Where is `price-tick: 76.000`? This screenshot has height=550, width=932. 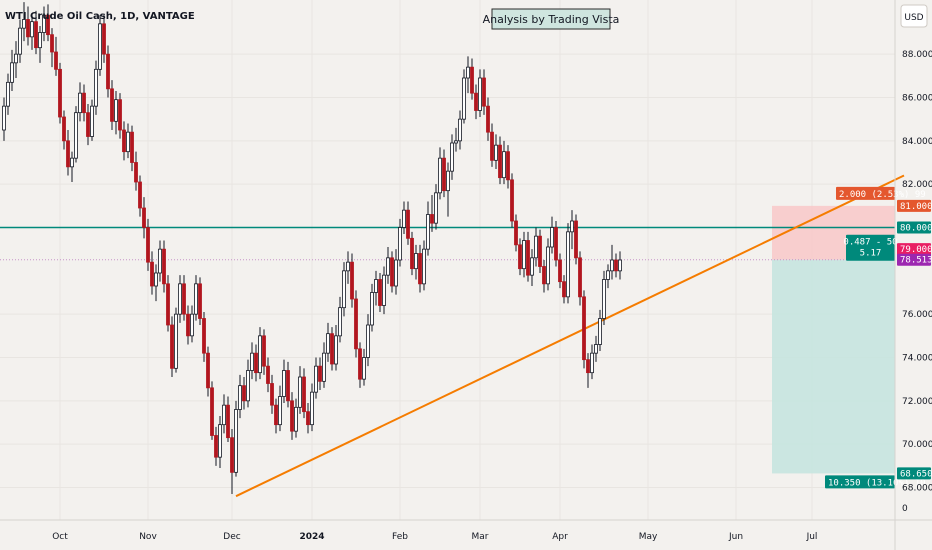
price-tick: 76.000 is located at coordinates (917, 315).